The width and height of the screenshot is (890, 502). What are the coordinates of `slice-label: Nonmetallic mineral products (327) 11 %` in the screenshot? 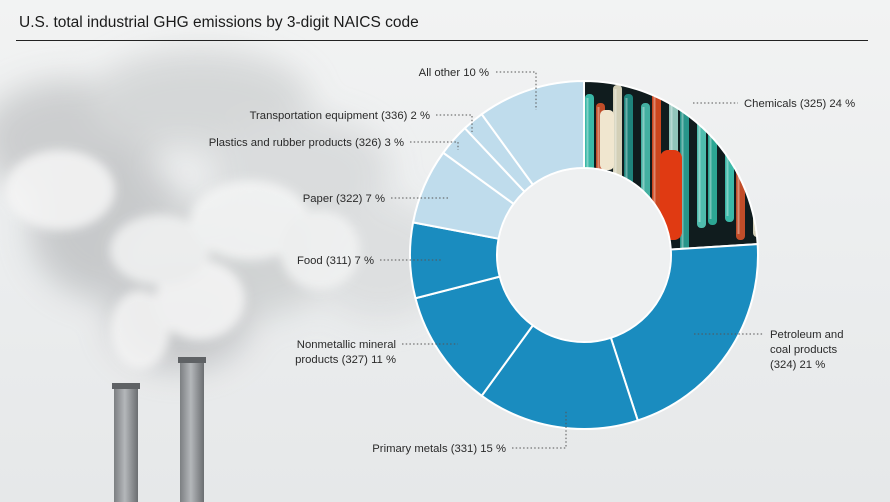 It's located at (345, 352).